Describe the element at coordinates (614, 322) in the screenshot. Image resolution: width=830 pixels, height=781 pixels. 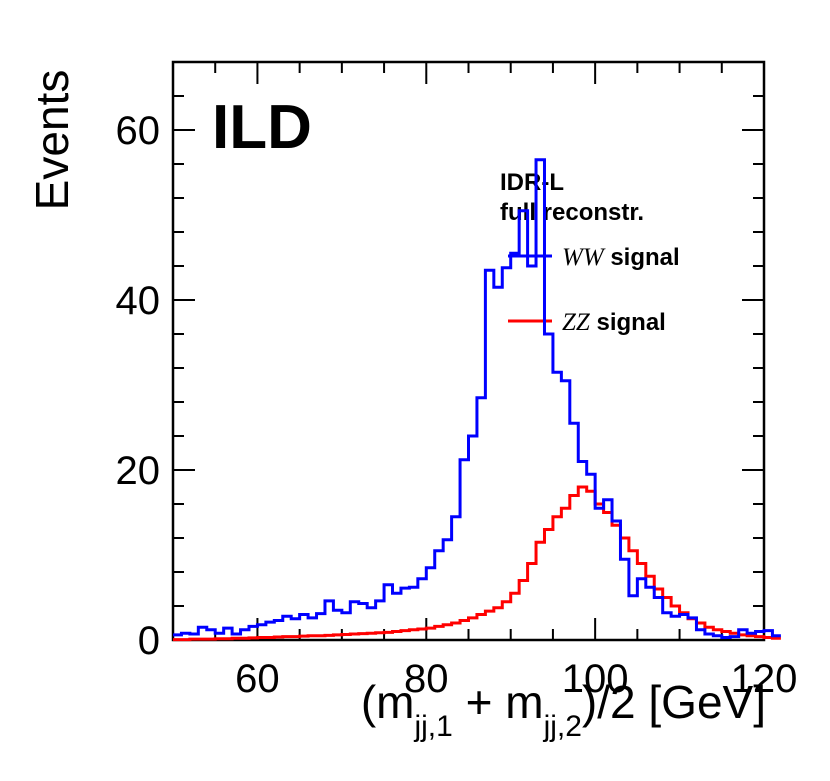
I see `legend-label-zz: ZZ signal` at that location.